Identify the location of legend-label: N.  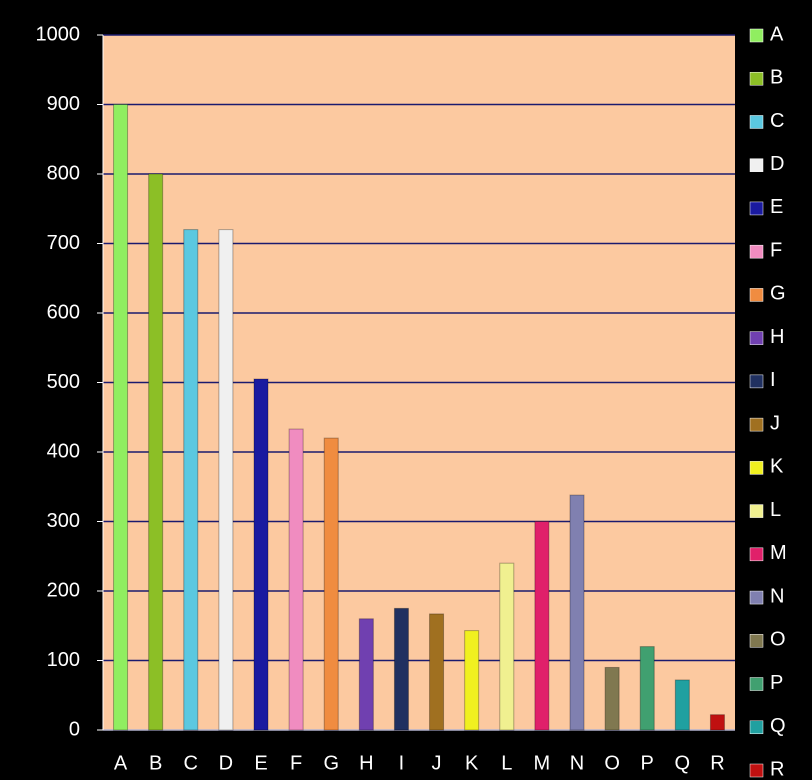
(777, 596).